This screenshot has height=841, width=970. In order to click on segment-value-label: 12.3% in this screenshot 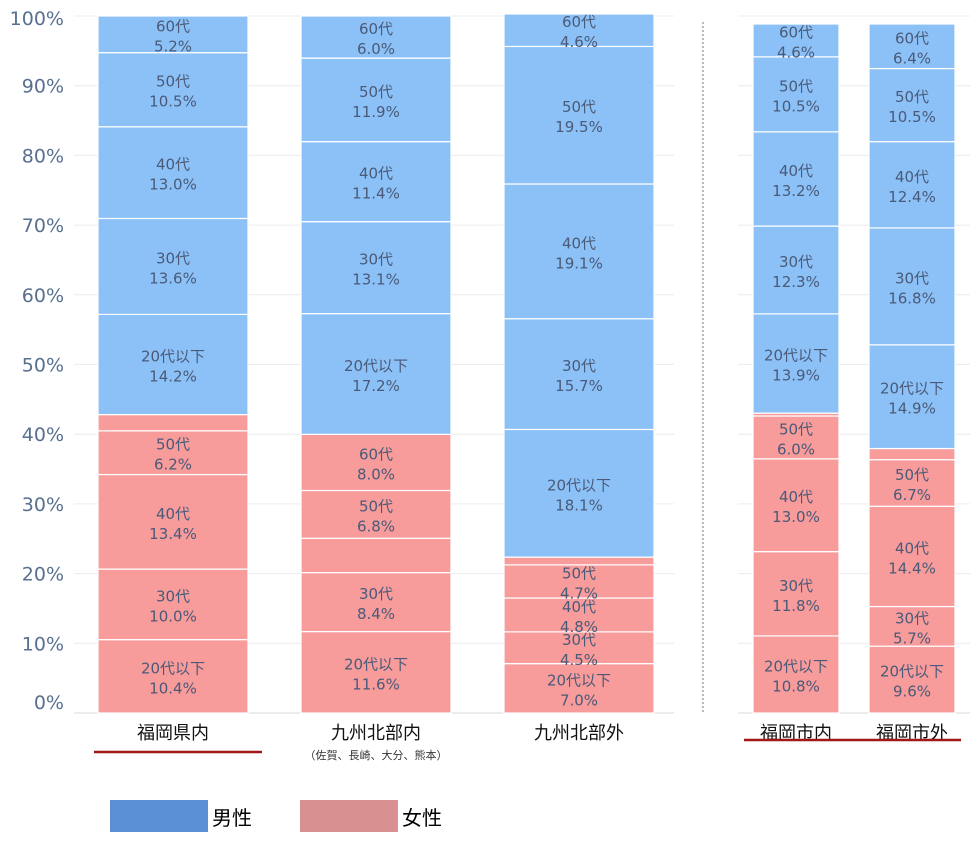, I will do `click(796, 282)`.